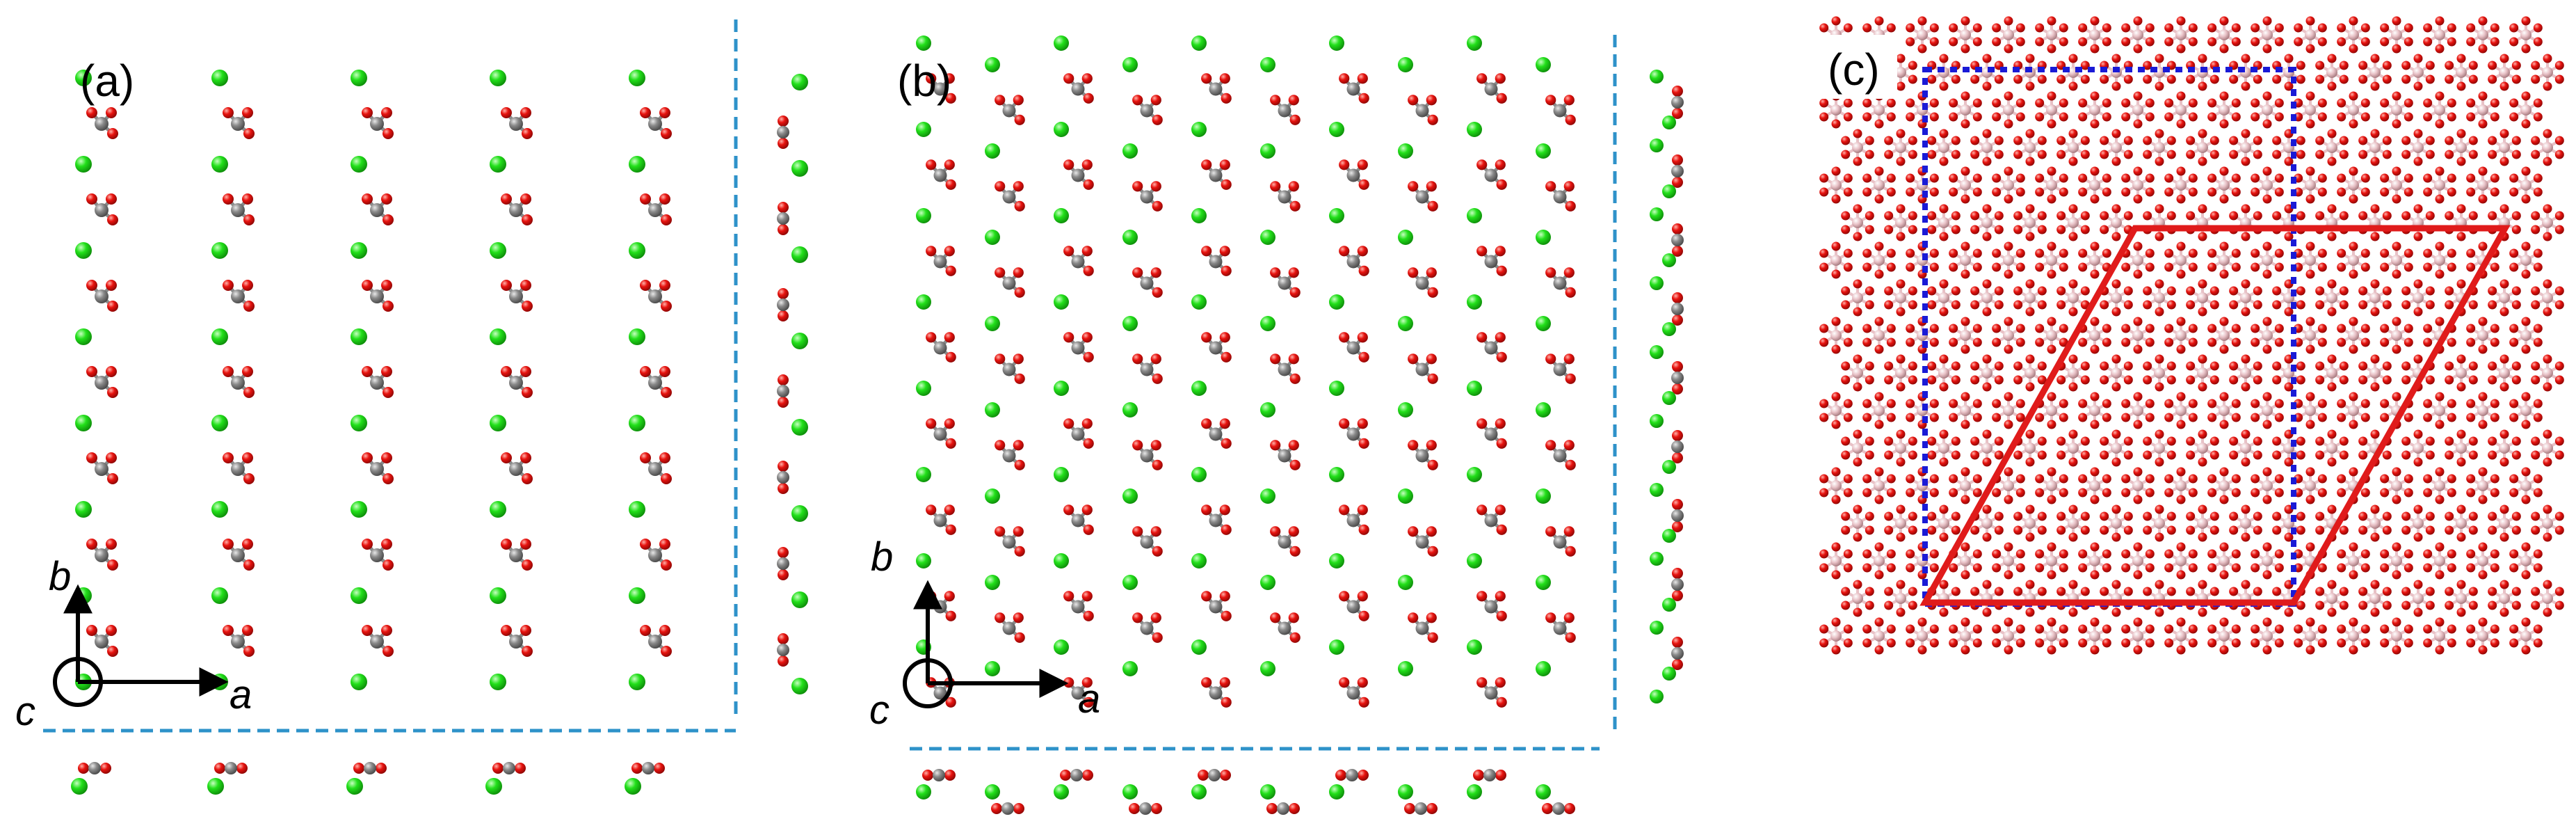  What do you see at coordinates (648, 768) in the screenshot?
I see `co2-molecule` at bounding box center [648, 768].